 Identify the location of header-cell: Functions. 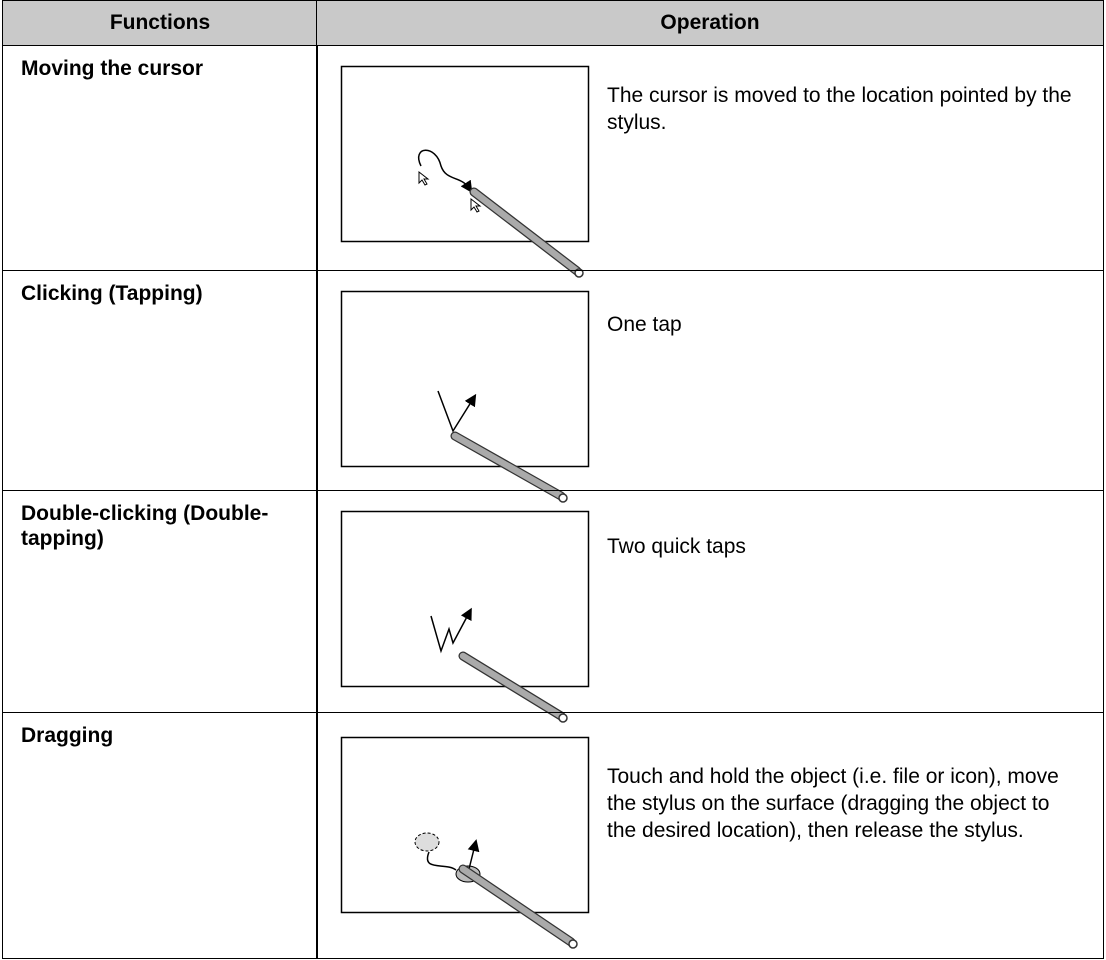
(160, 23).